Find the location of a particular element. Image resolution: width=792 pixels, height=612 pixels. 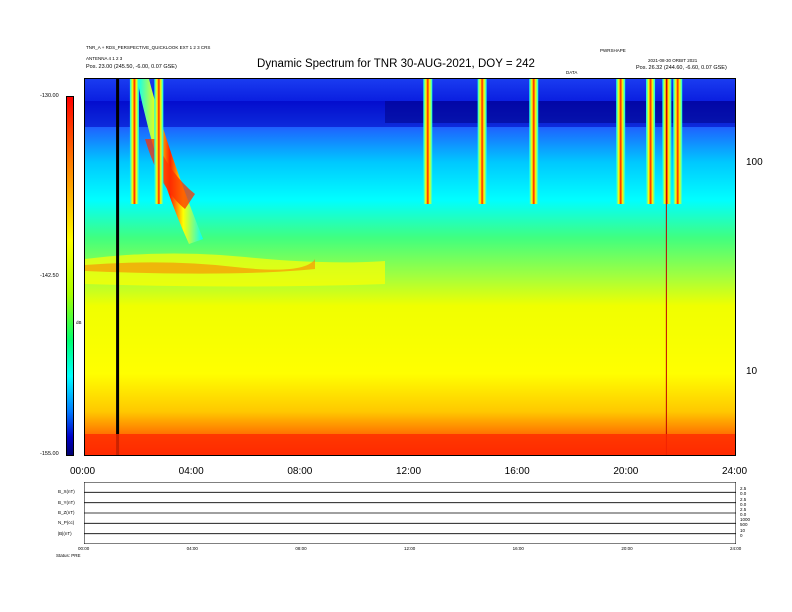

y-tick-100: 100 is located at coordinates (754, 162).